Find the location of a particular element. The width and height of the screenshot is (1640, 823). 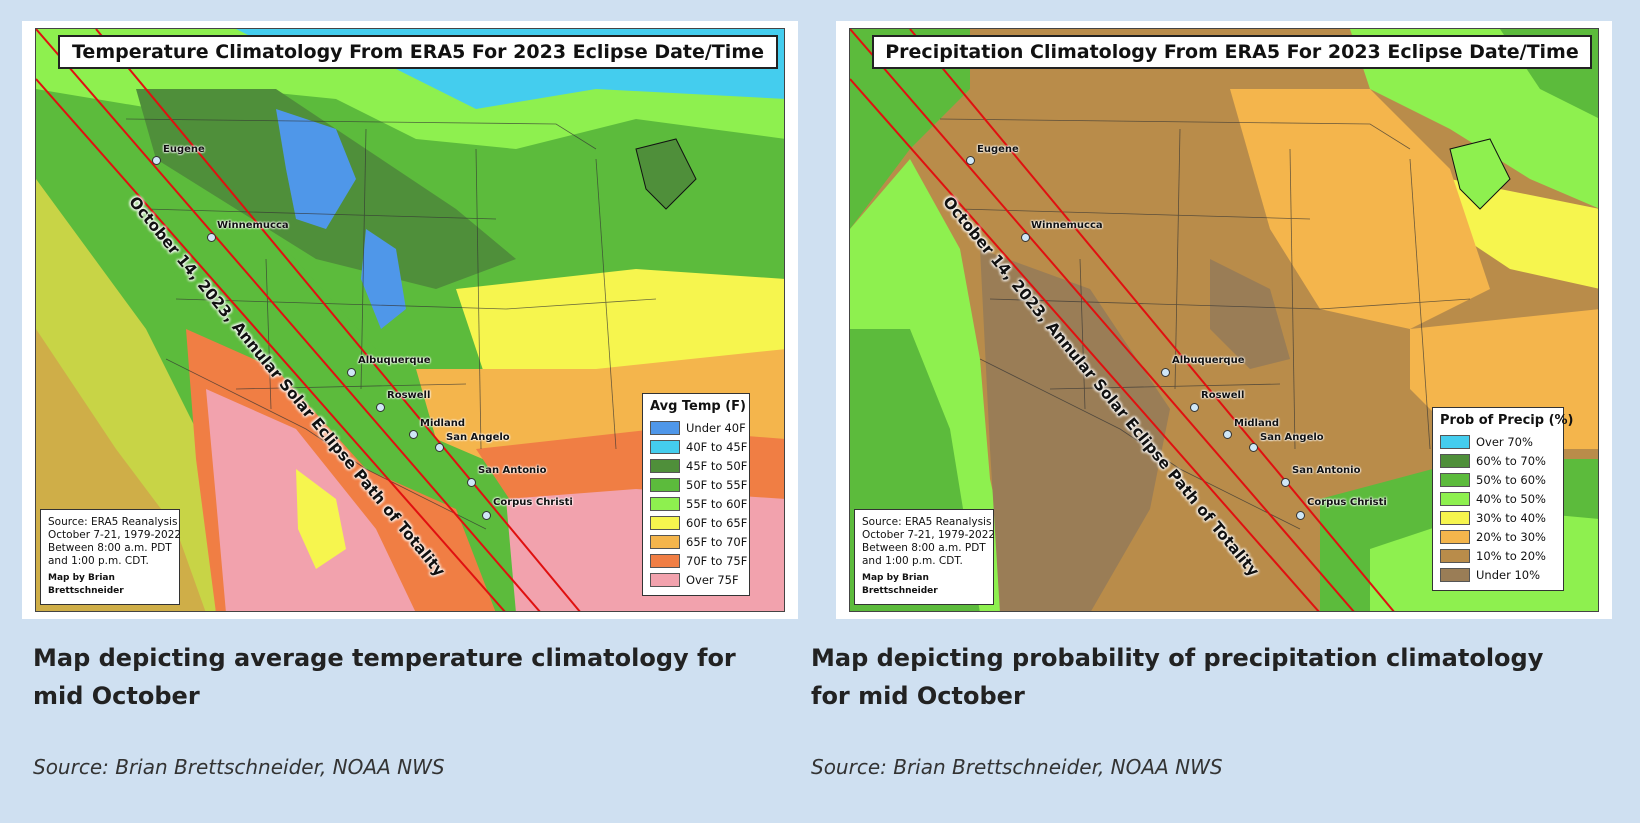

legend-item: 20% to 30% is located at coordinates (1497, 536).